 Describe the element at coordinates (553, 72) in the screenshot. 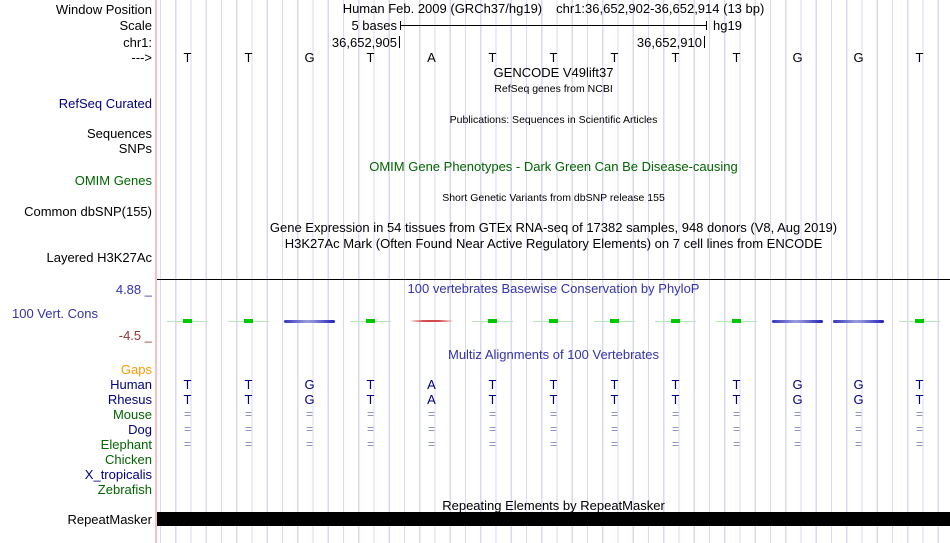

I see `gencode-track-title: GENCODE V49lift37` at that location.